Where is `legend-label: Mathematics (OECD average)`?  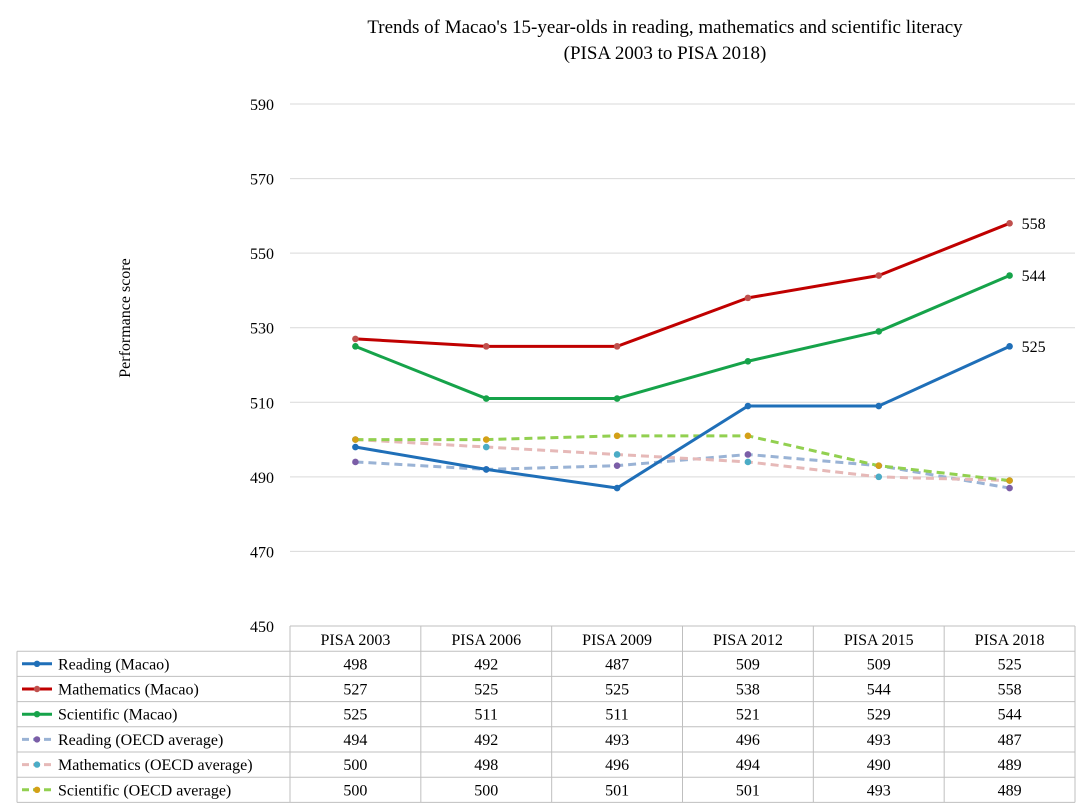 legend-label: Mathematics (OECD average) is located at coordinates (155, 765).